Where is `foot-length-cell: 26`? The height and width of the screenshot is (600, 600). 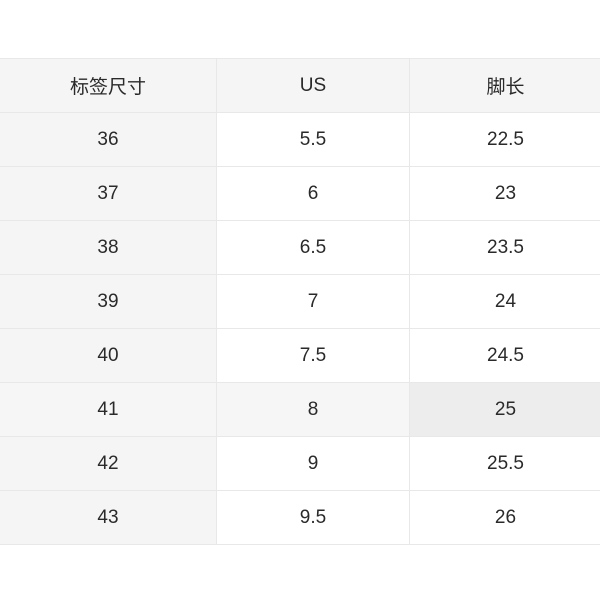 foot-length-cell: 26 is located at coordinates (504, 517).